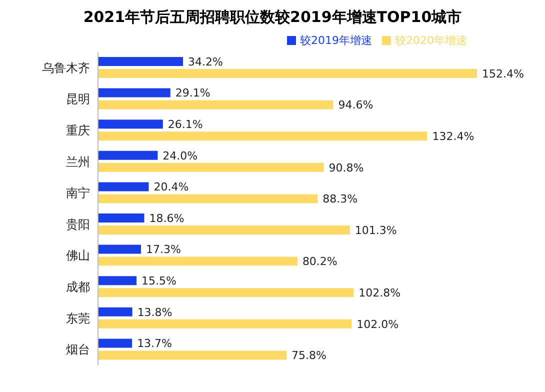  Describe the element at coordinates (340, 199) in the screenshot. I see `data-label: 88.3%` at that location.